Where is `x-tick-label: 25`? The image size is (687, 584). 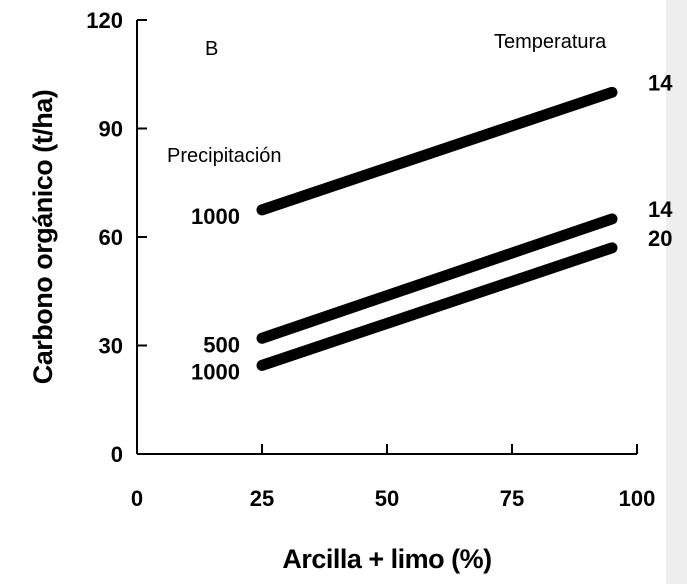
x-tick-label: 25 is located at coordinates (262, 498).